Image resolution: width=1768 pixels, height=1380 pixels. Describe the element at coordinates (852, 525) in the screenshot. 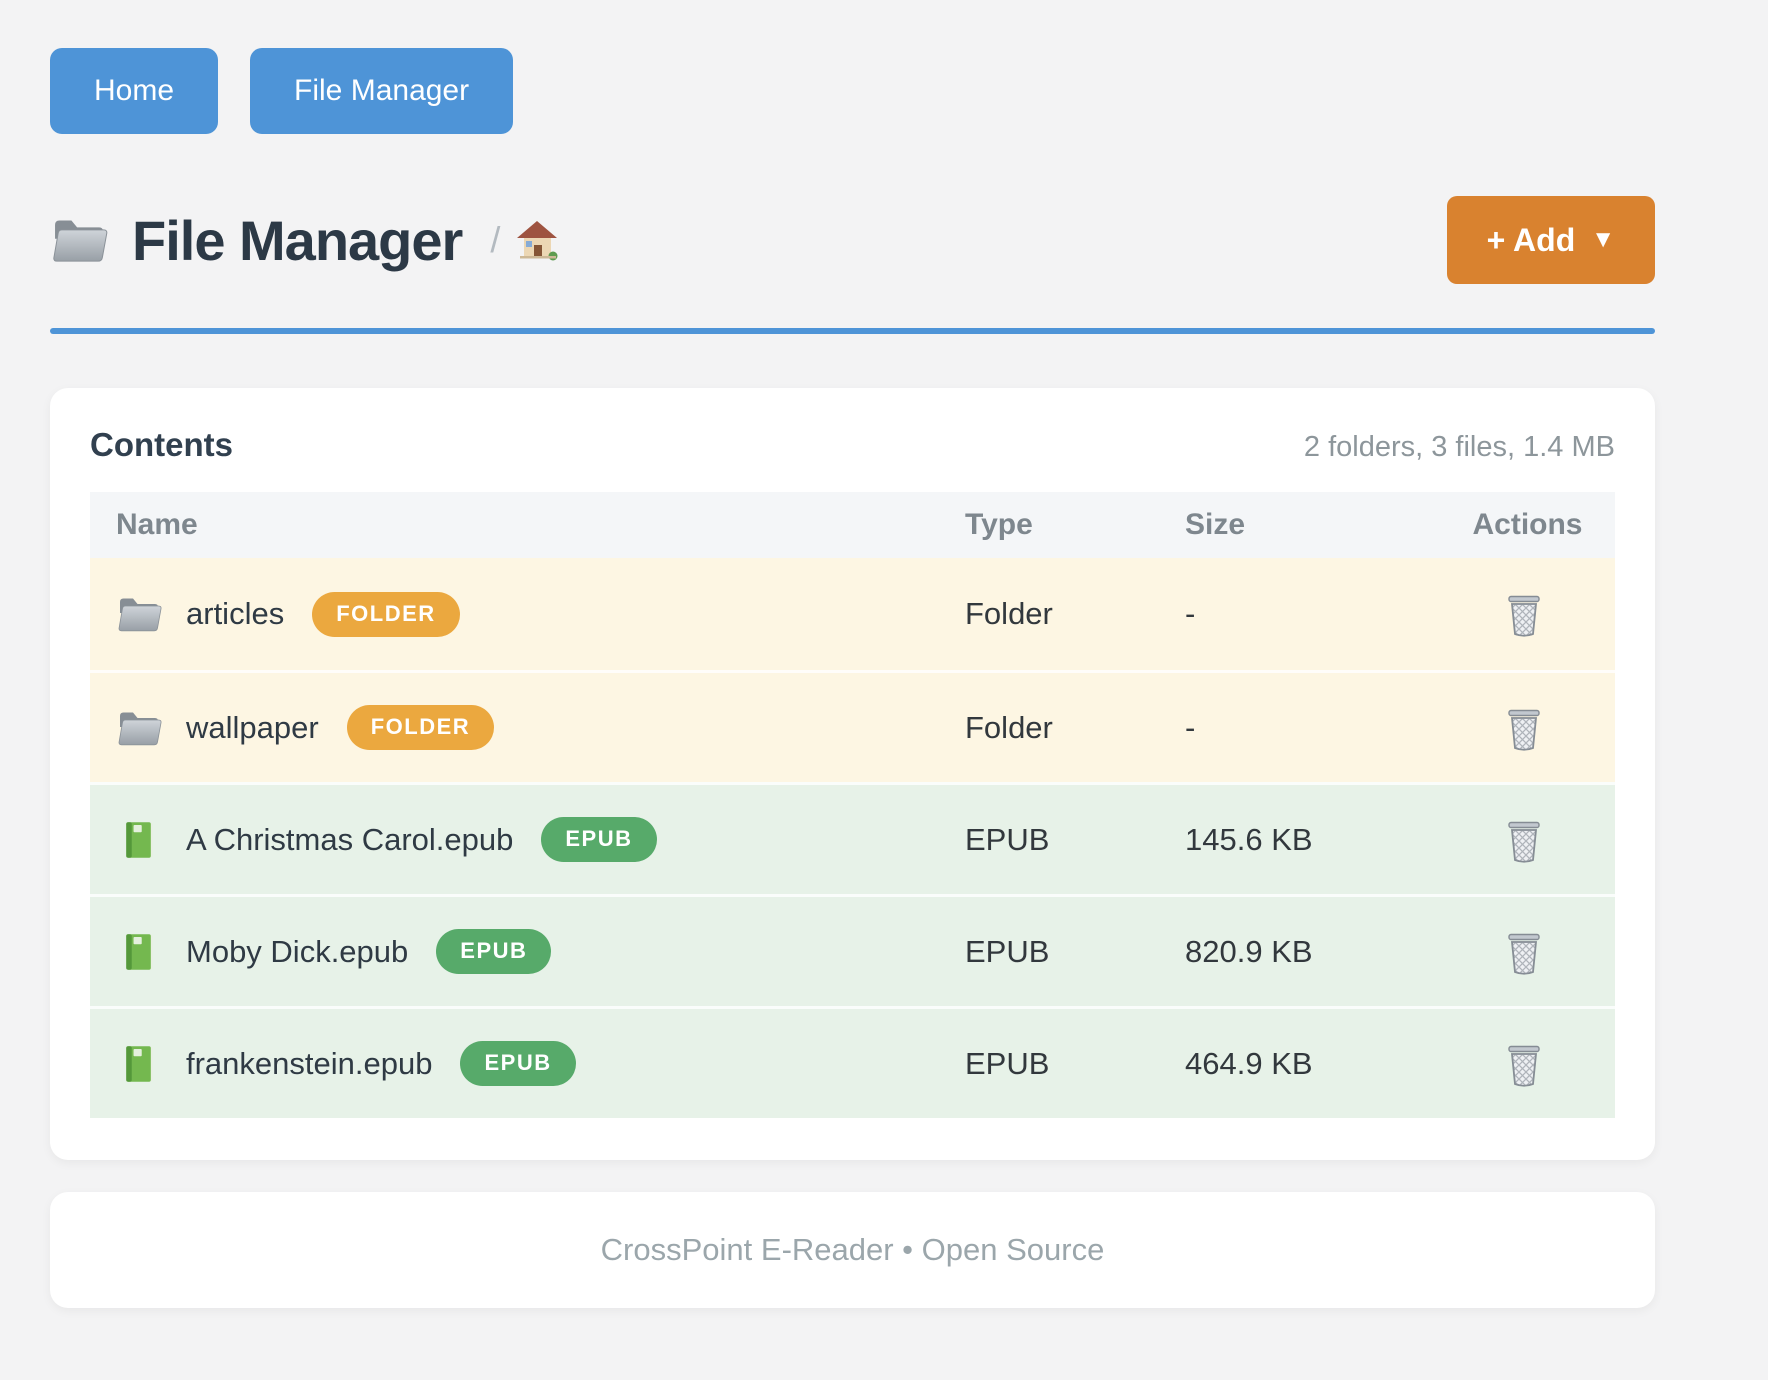

I see `table-header: Name Type Size Actions` at that location.